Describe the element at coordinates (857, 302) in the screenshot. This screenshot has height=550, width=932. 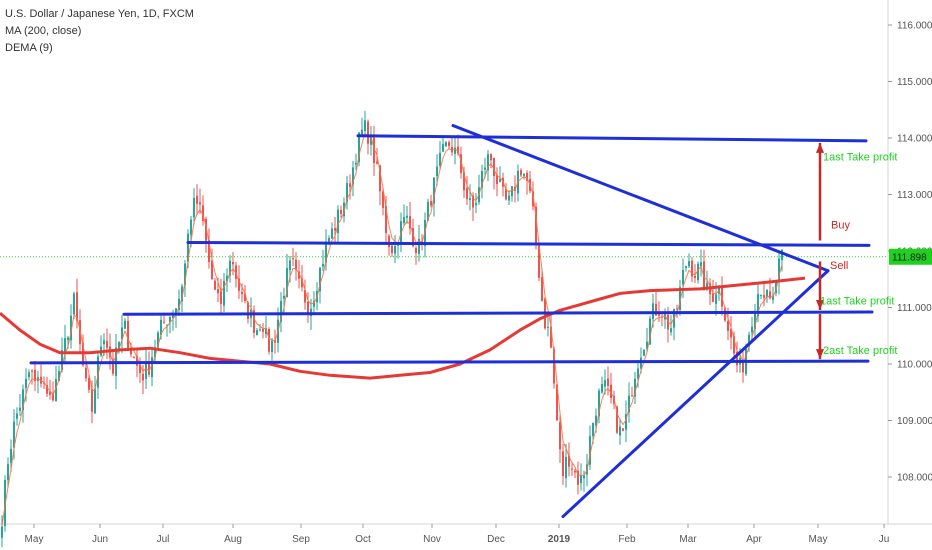
I see `take-profit-1-down-label: 1ast Take profit` at that location.